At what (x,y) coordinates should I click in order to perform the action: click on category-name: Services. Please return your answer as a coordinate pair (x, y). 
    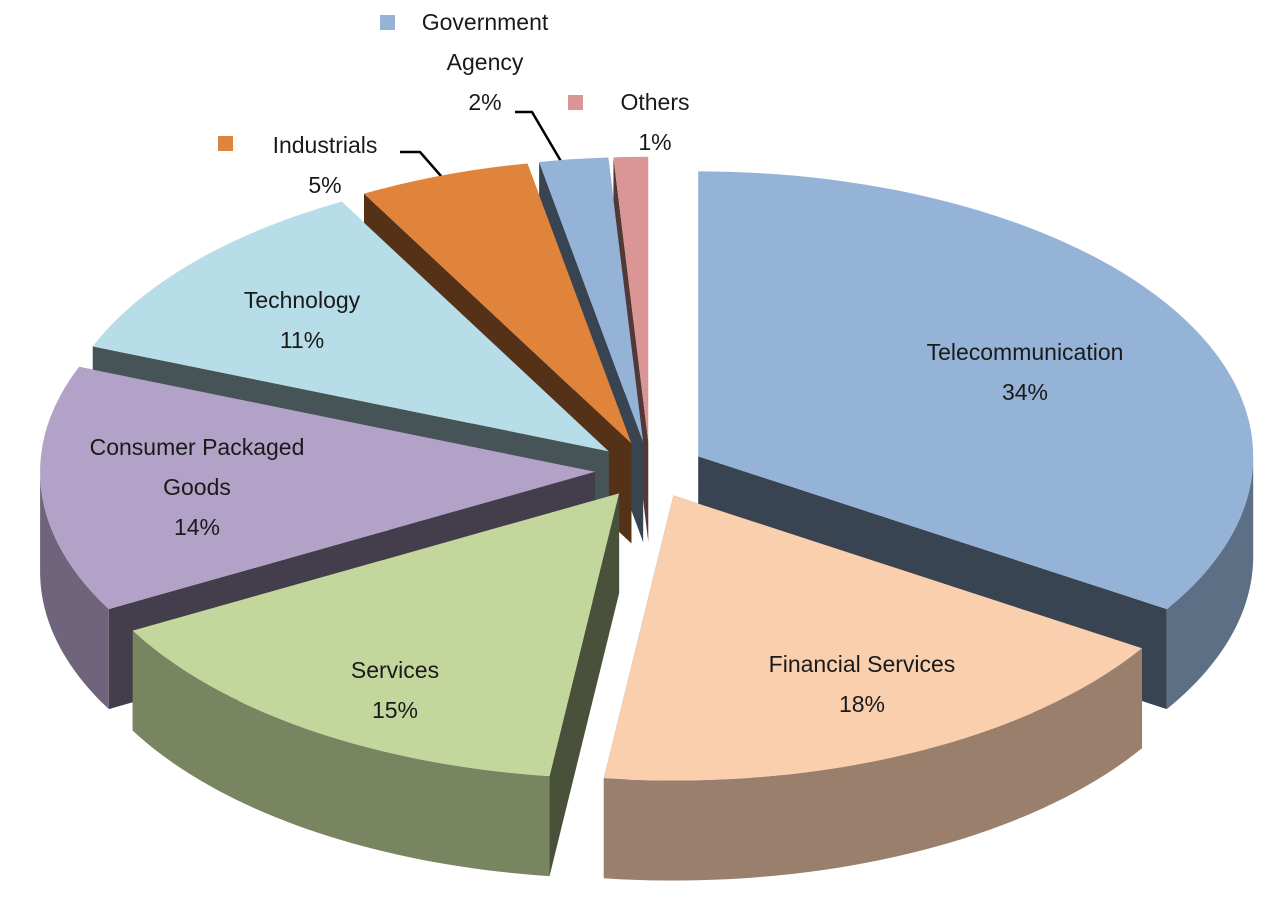
    Looking at the image, I should click on (395, 670).